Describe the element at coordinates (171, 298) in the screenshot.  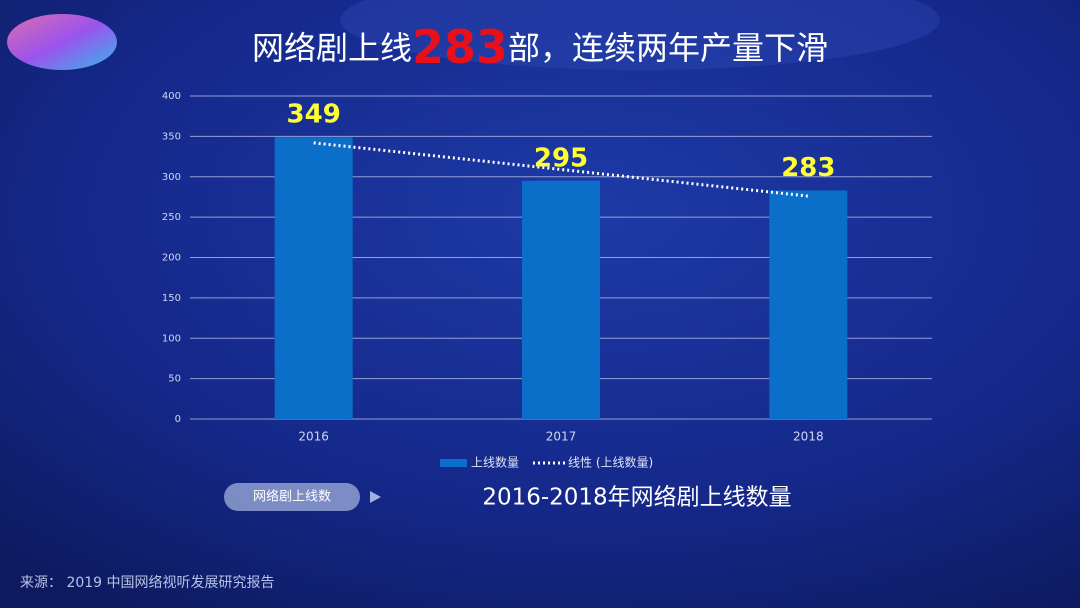
I see `y-tick-label: 150` at that location.